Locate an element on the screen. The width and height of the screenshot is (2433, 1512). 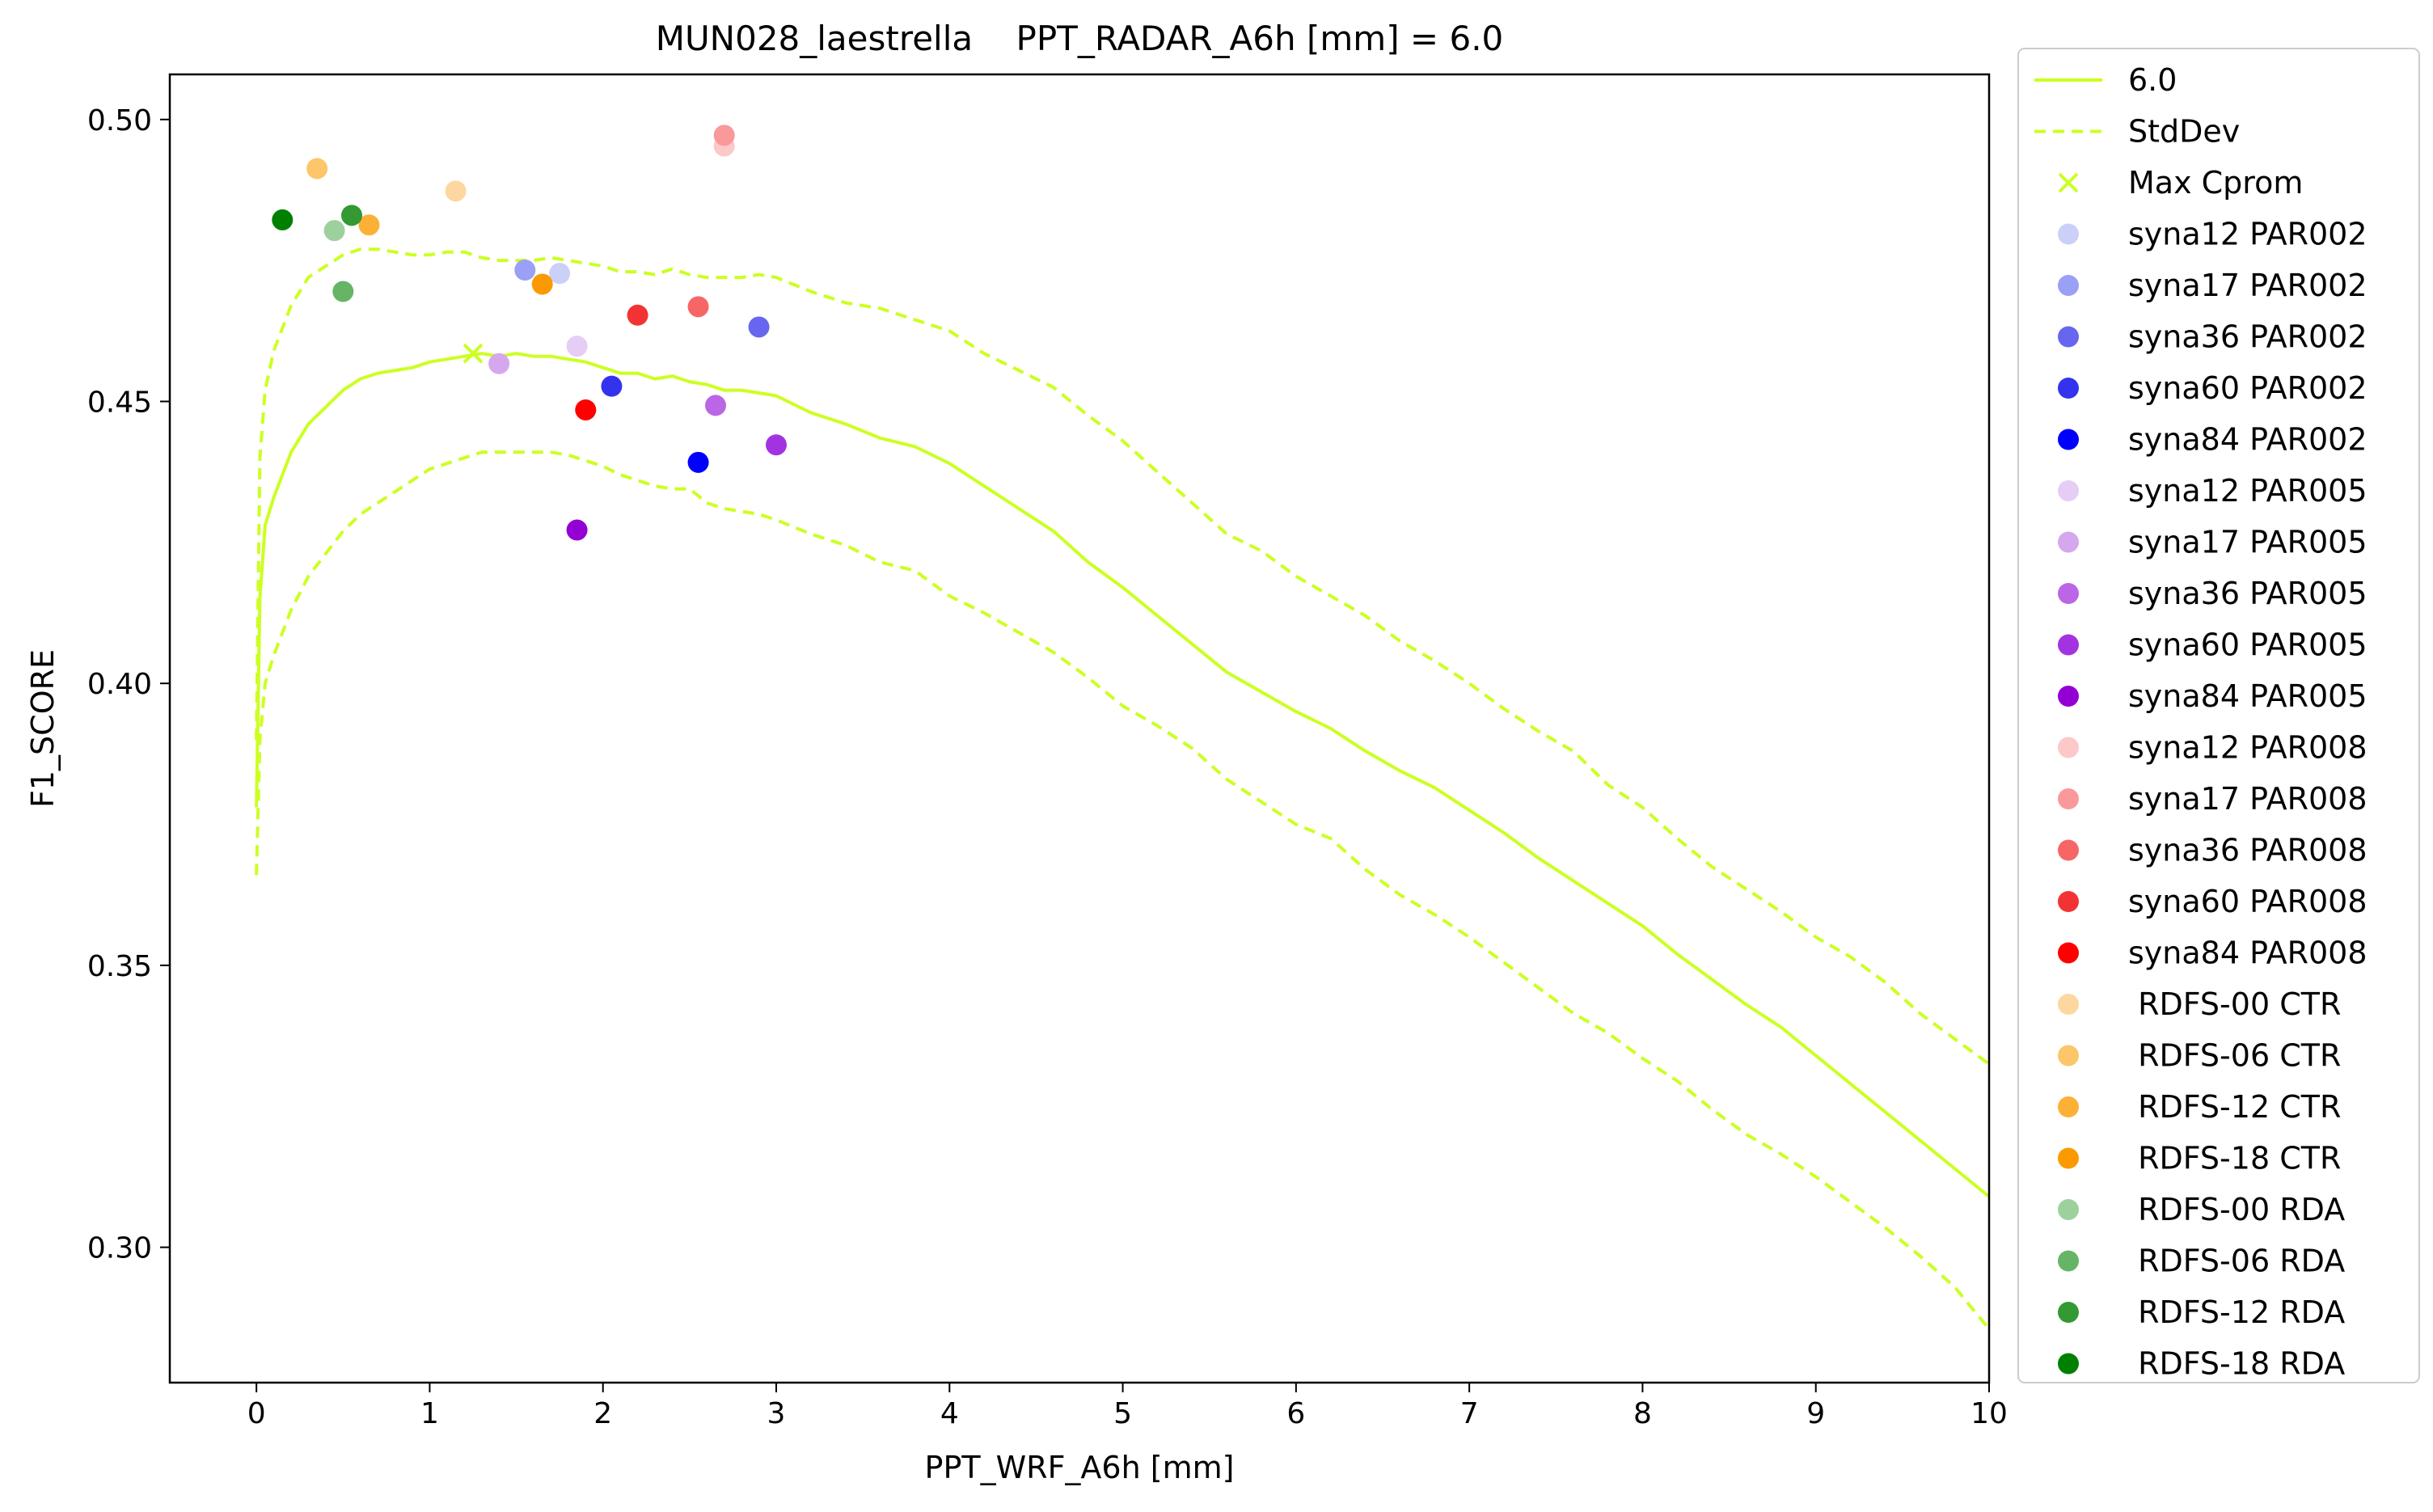
legend-item: syna60 PAR008 is located at coordinates (2213, 902).